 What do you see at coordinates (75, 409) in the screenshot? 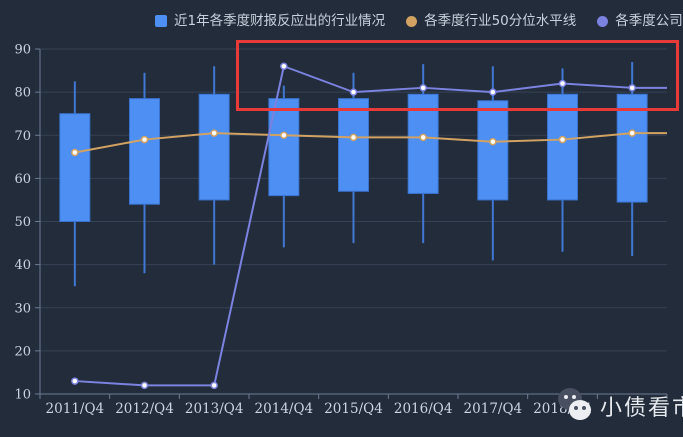
I see `x-tick-label: 2011/Q4` at bounding box center [75, 409].